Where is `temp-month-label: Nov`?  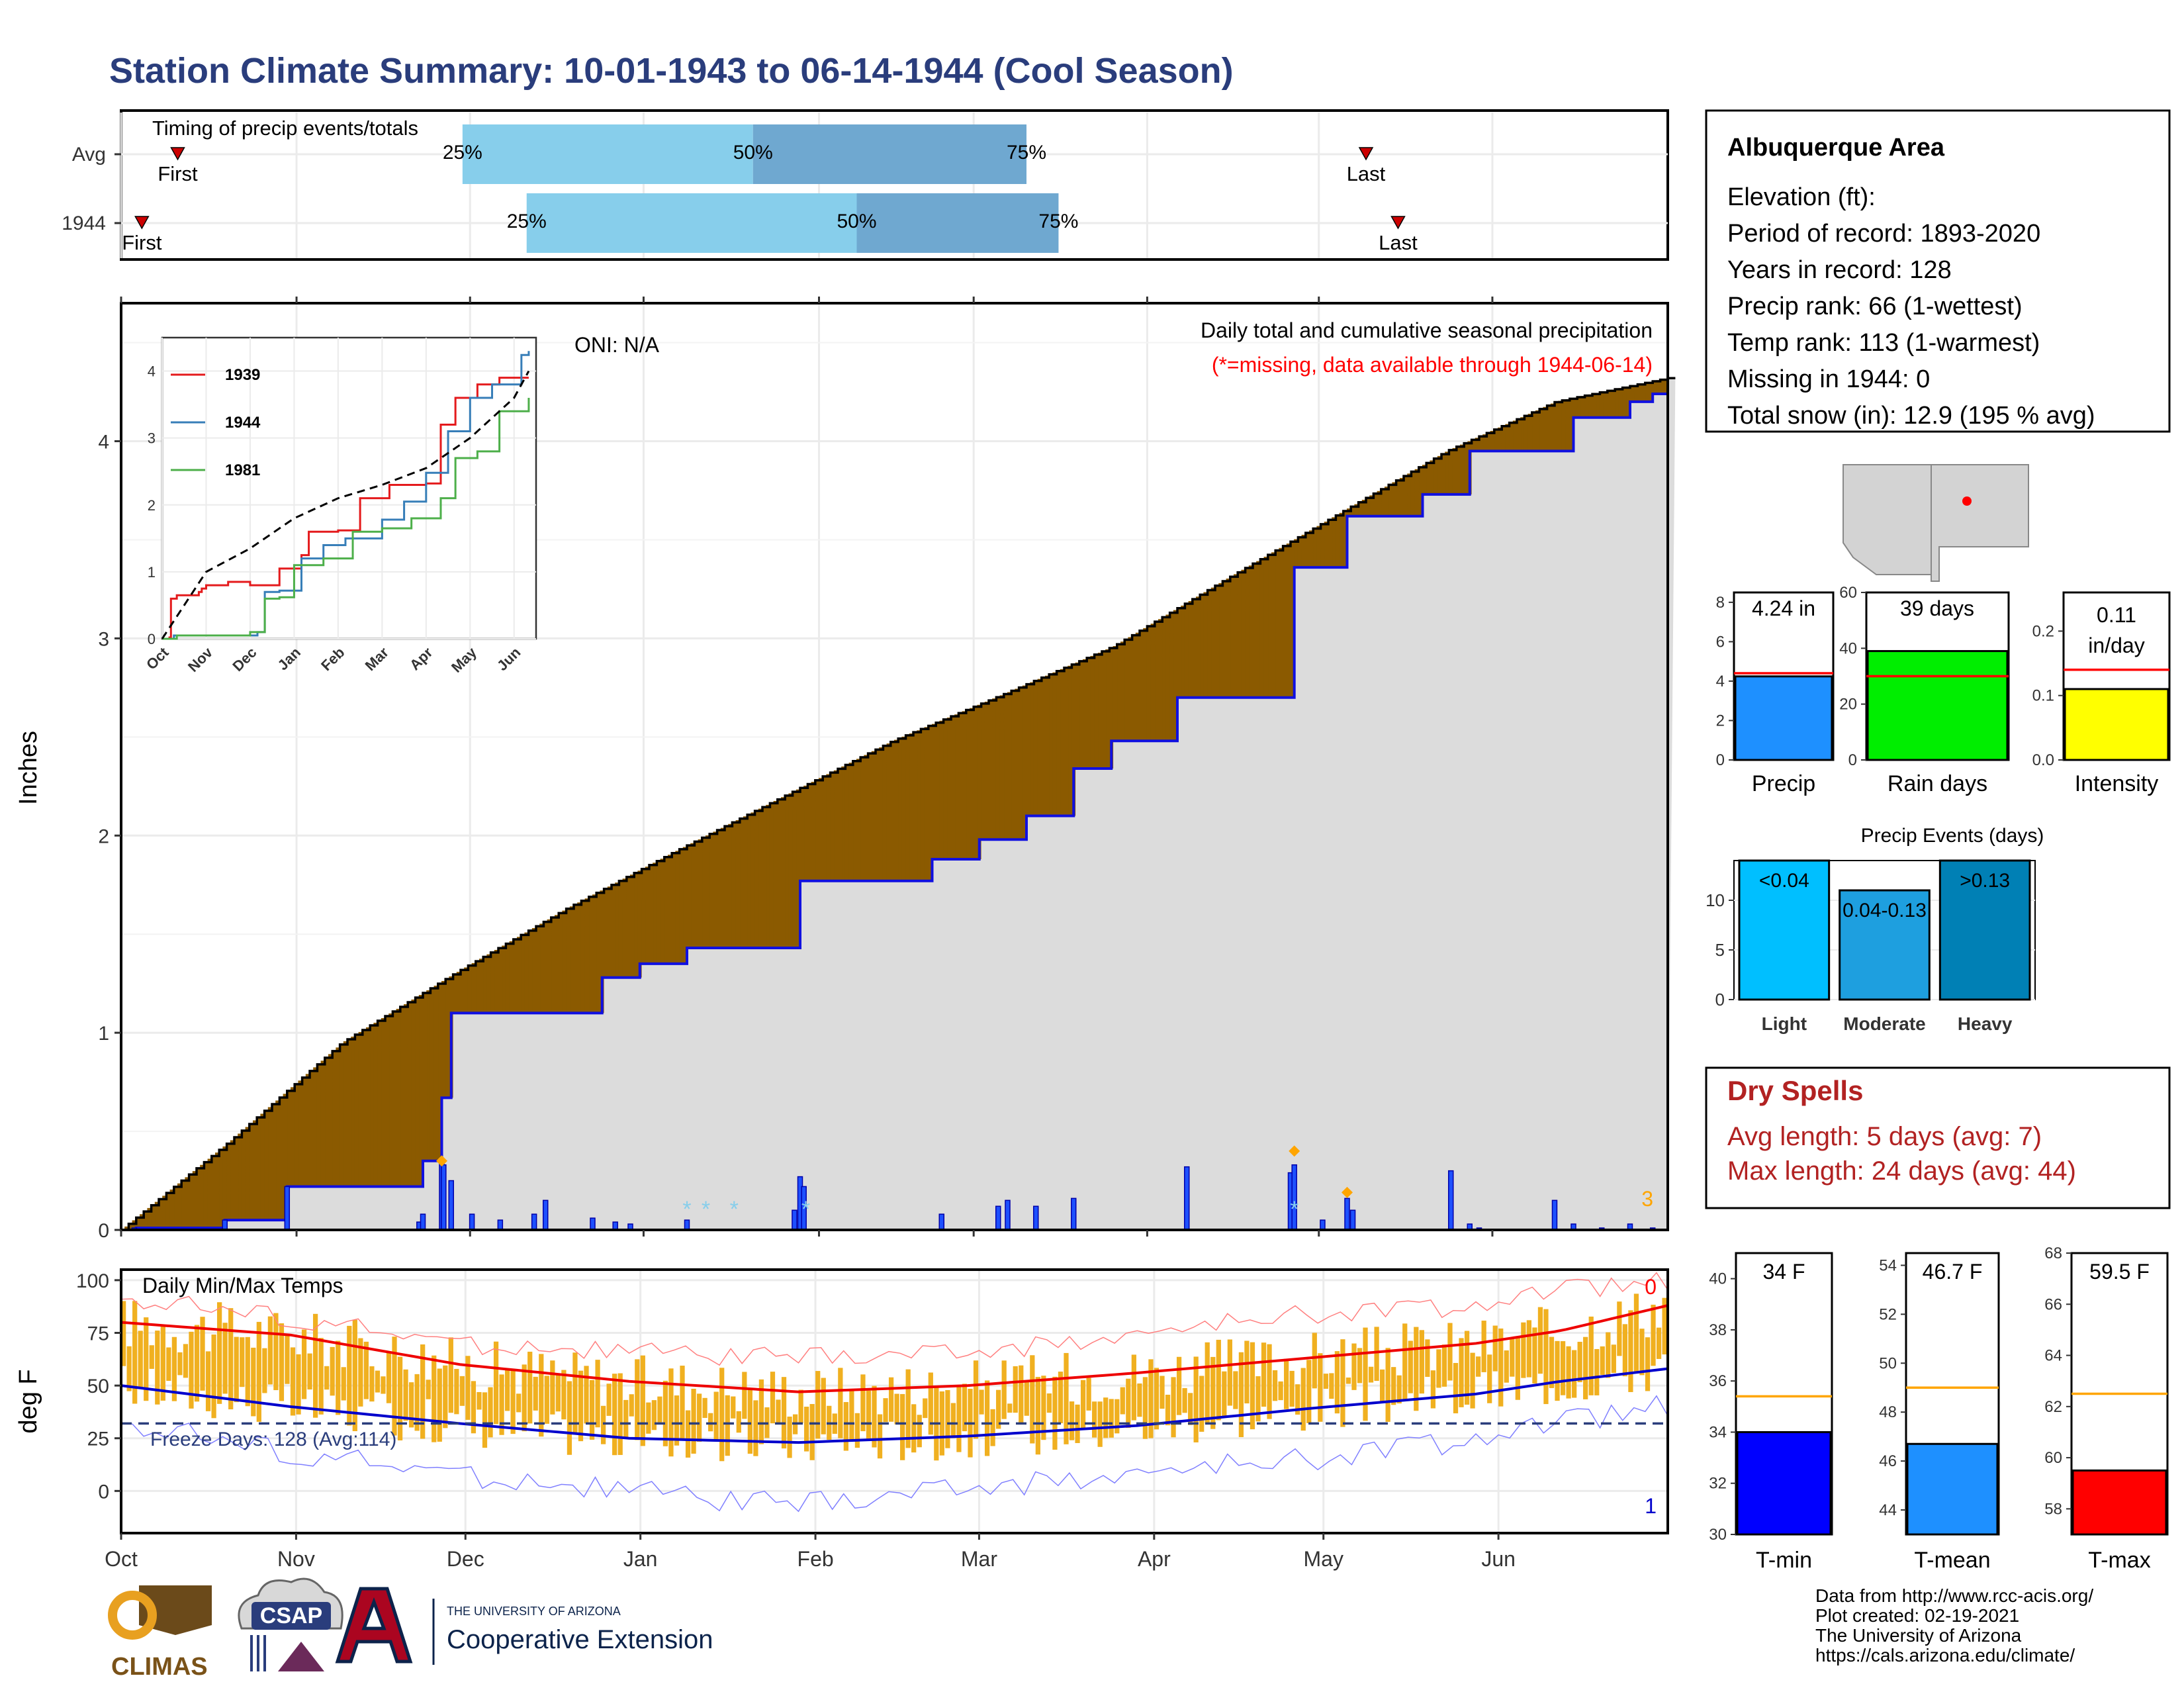 temp-month-label: Nov is located at coordinates (296, 1559).